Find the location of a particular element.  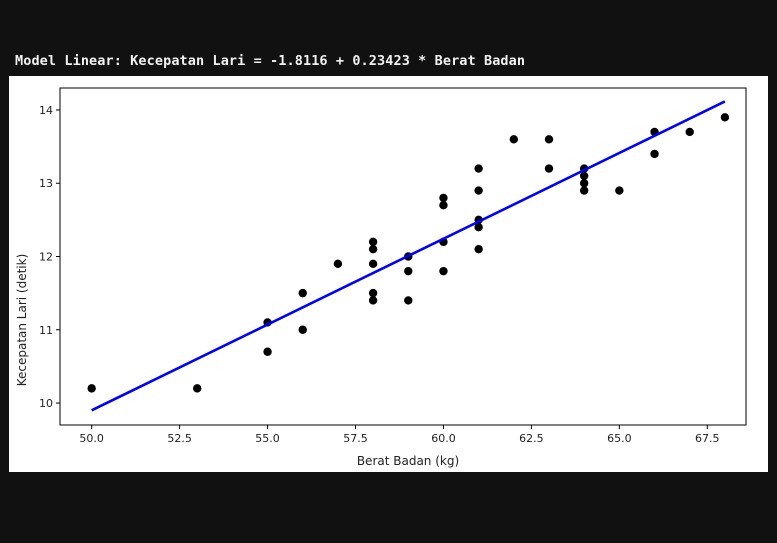

y-tick-label: 13 is located at coordinates (46, 183).